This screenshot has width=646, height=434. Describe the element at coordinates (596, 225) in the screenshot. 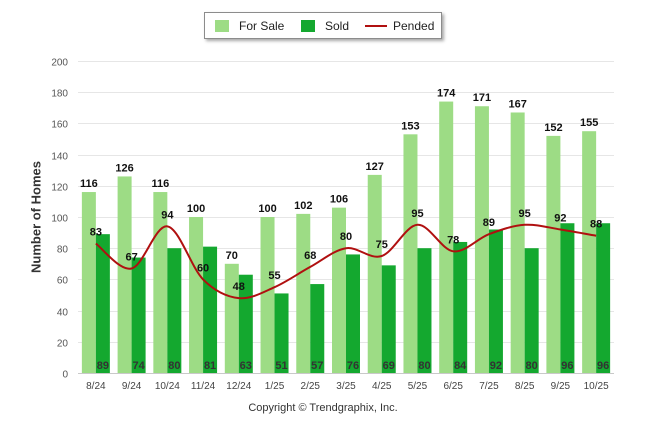

I see `pended-value-label: 88` at that location.